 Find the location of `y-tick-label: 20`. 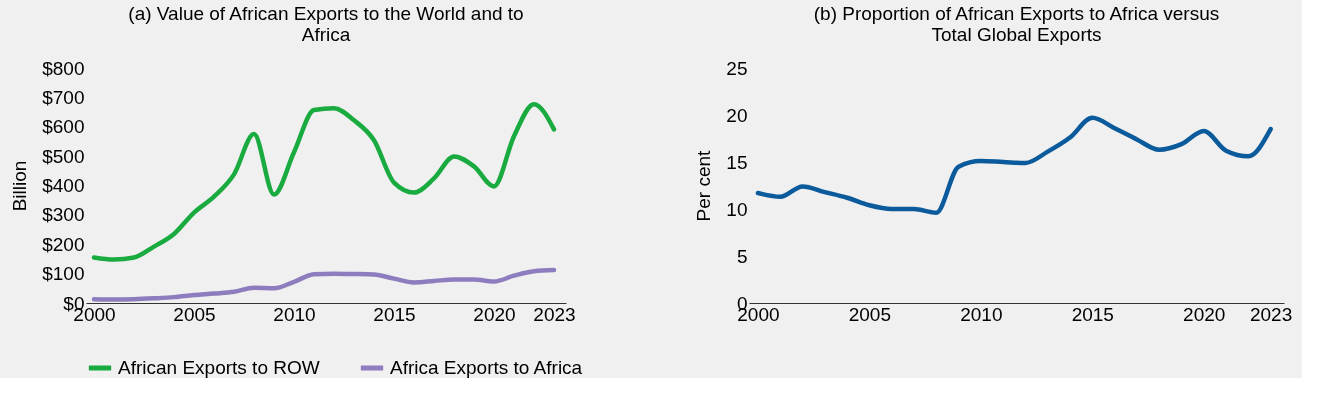

y-tick-label: 20 is located at coordinates (737, 115).